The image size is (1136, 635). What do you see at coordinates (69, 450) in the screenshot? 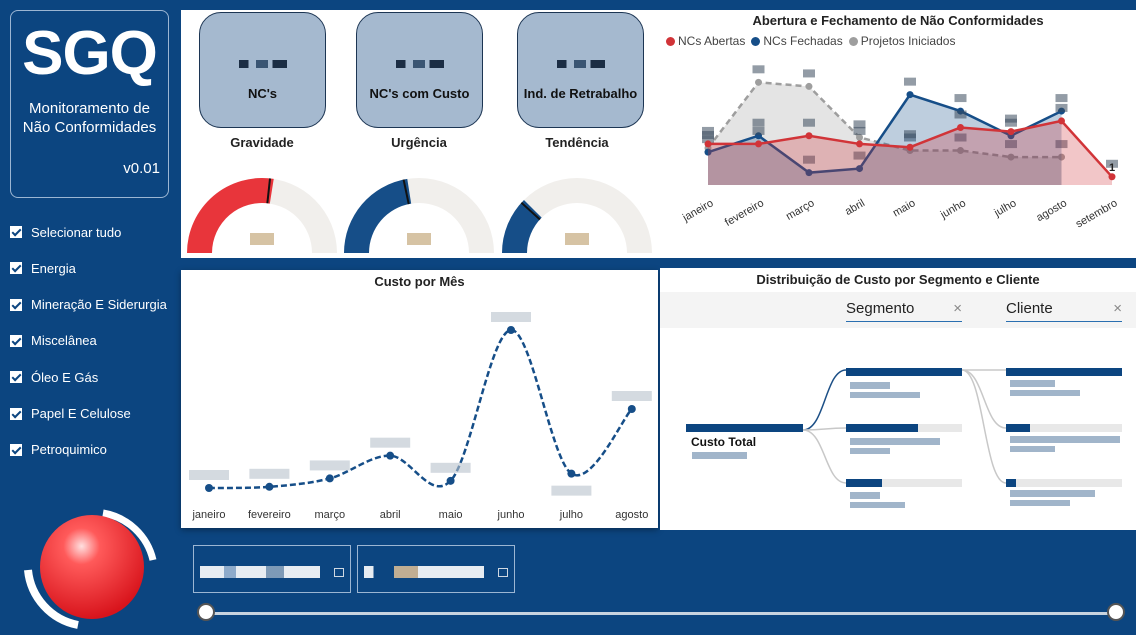
I see `segment-label: Petroquimico` at bounding box center [69, 450].